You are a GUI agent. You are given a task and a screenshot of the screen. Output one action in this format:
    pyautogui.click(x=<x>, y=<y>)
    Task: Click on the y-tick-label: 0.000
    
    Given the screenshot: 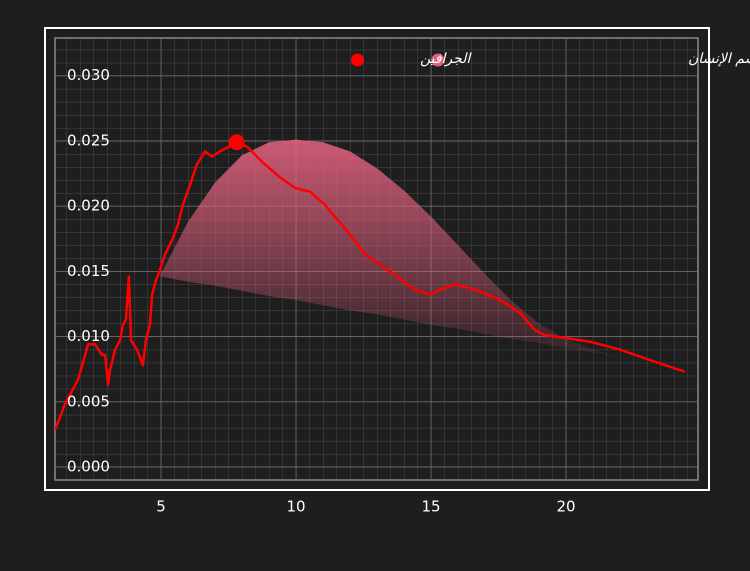 What is the action you would take?
    pyautogui.click(x=88, y=466)
    